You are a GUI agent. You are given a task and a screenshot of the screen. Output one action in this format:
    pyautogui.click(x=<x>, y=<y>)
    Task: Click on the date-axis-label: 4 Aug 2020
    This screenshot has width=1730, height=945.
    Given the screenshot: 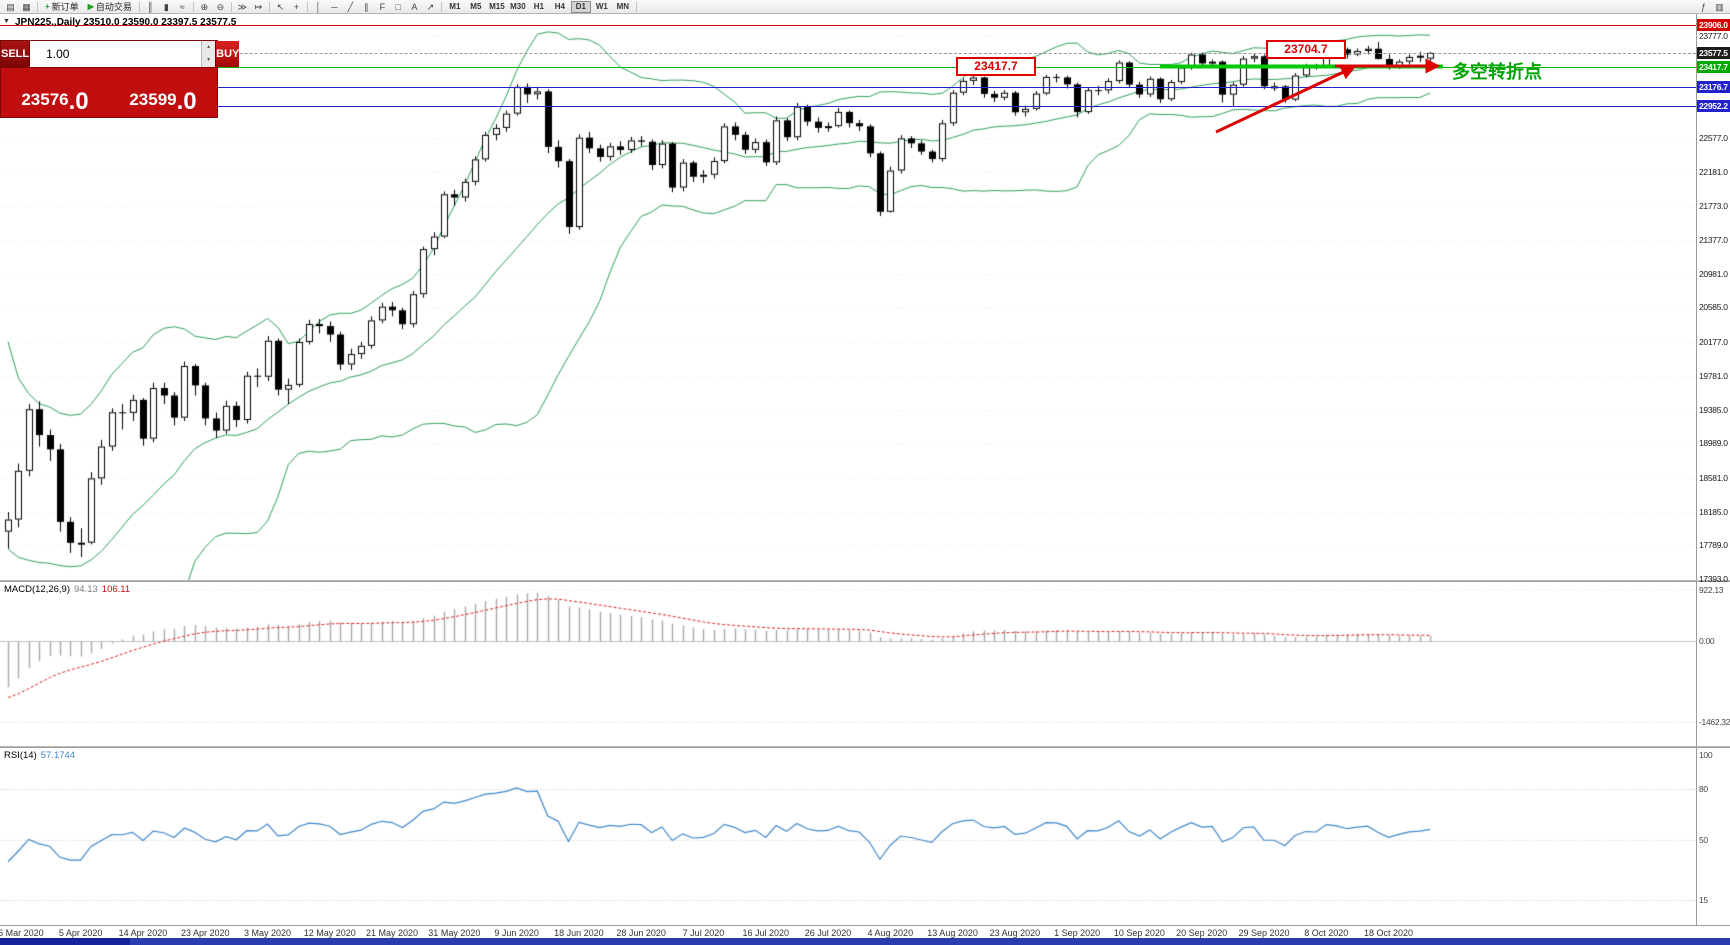 What is the action you would take?
    pyautogui.click(x=890, y=933)
    